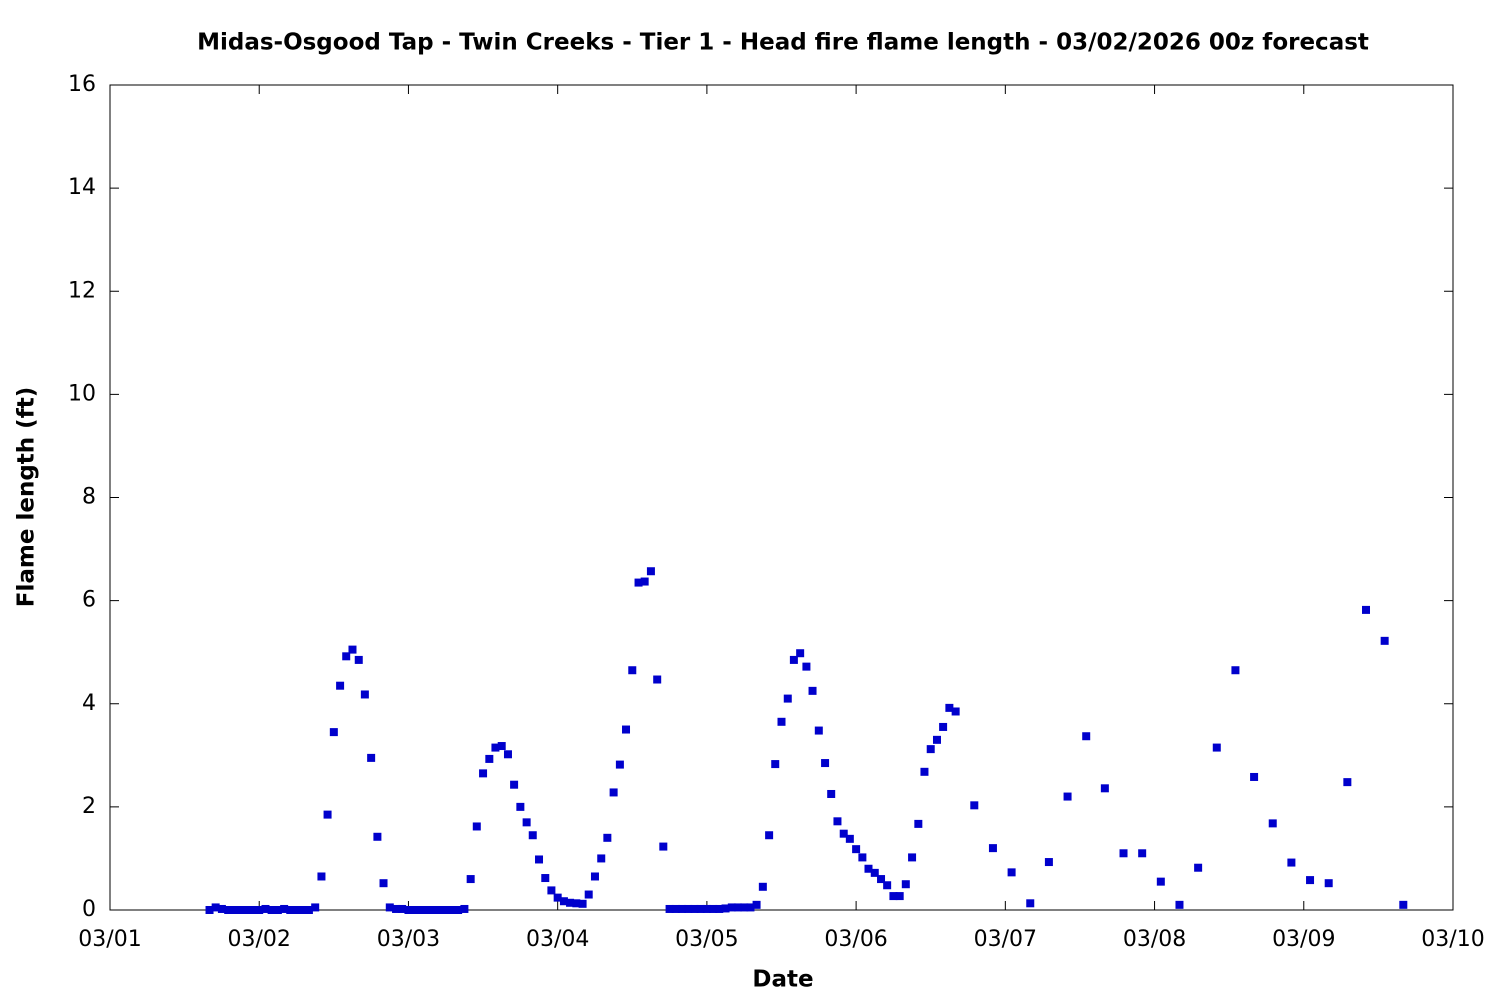  What do you see at coordinates (1005, 939) in the screenshot?
I see `x-tick-label: 03/07` at bounding box center [1005, 939].